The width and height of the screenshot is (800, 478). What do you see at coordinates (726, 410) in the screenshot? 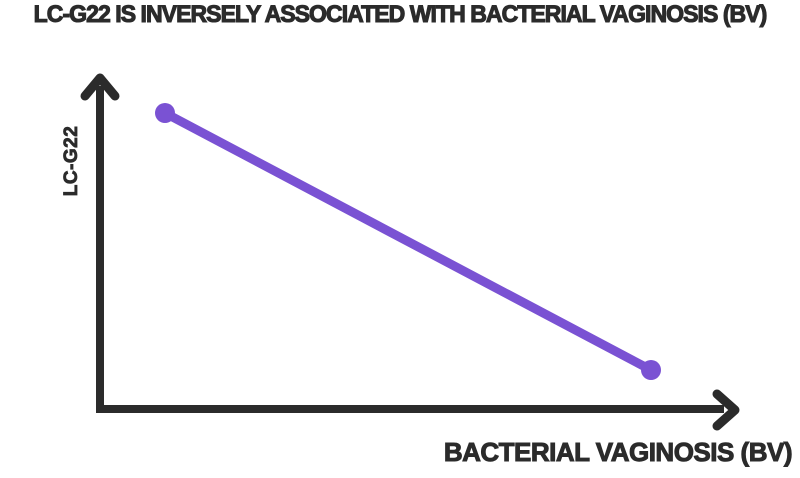
I see `x-axis-arrowhead-icon` at bounding box center [726, 410].